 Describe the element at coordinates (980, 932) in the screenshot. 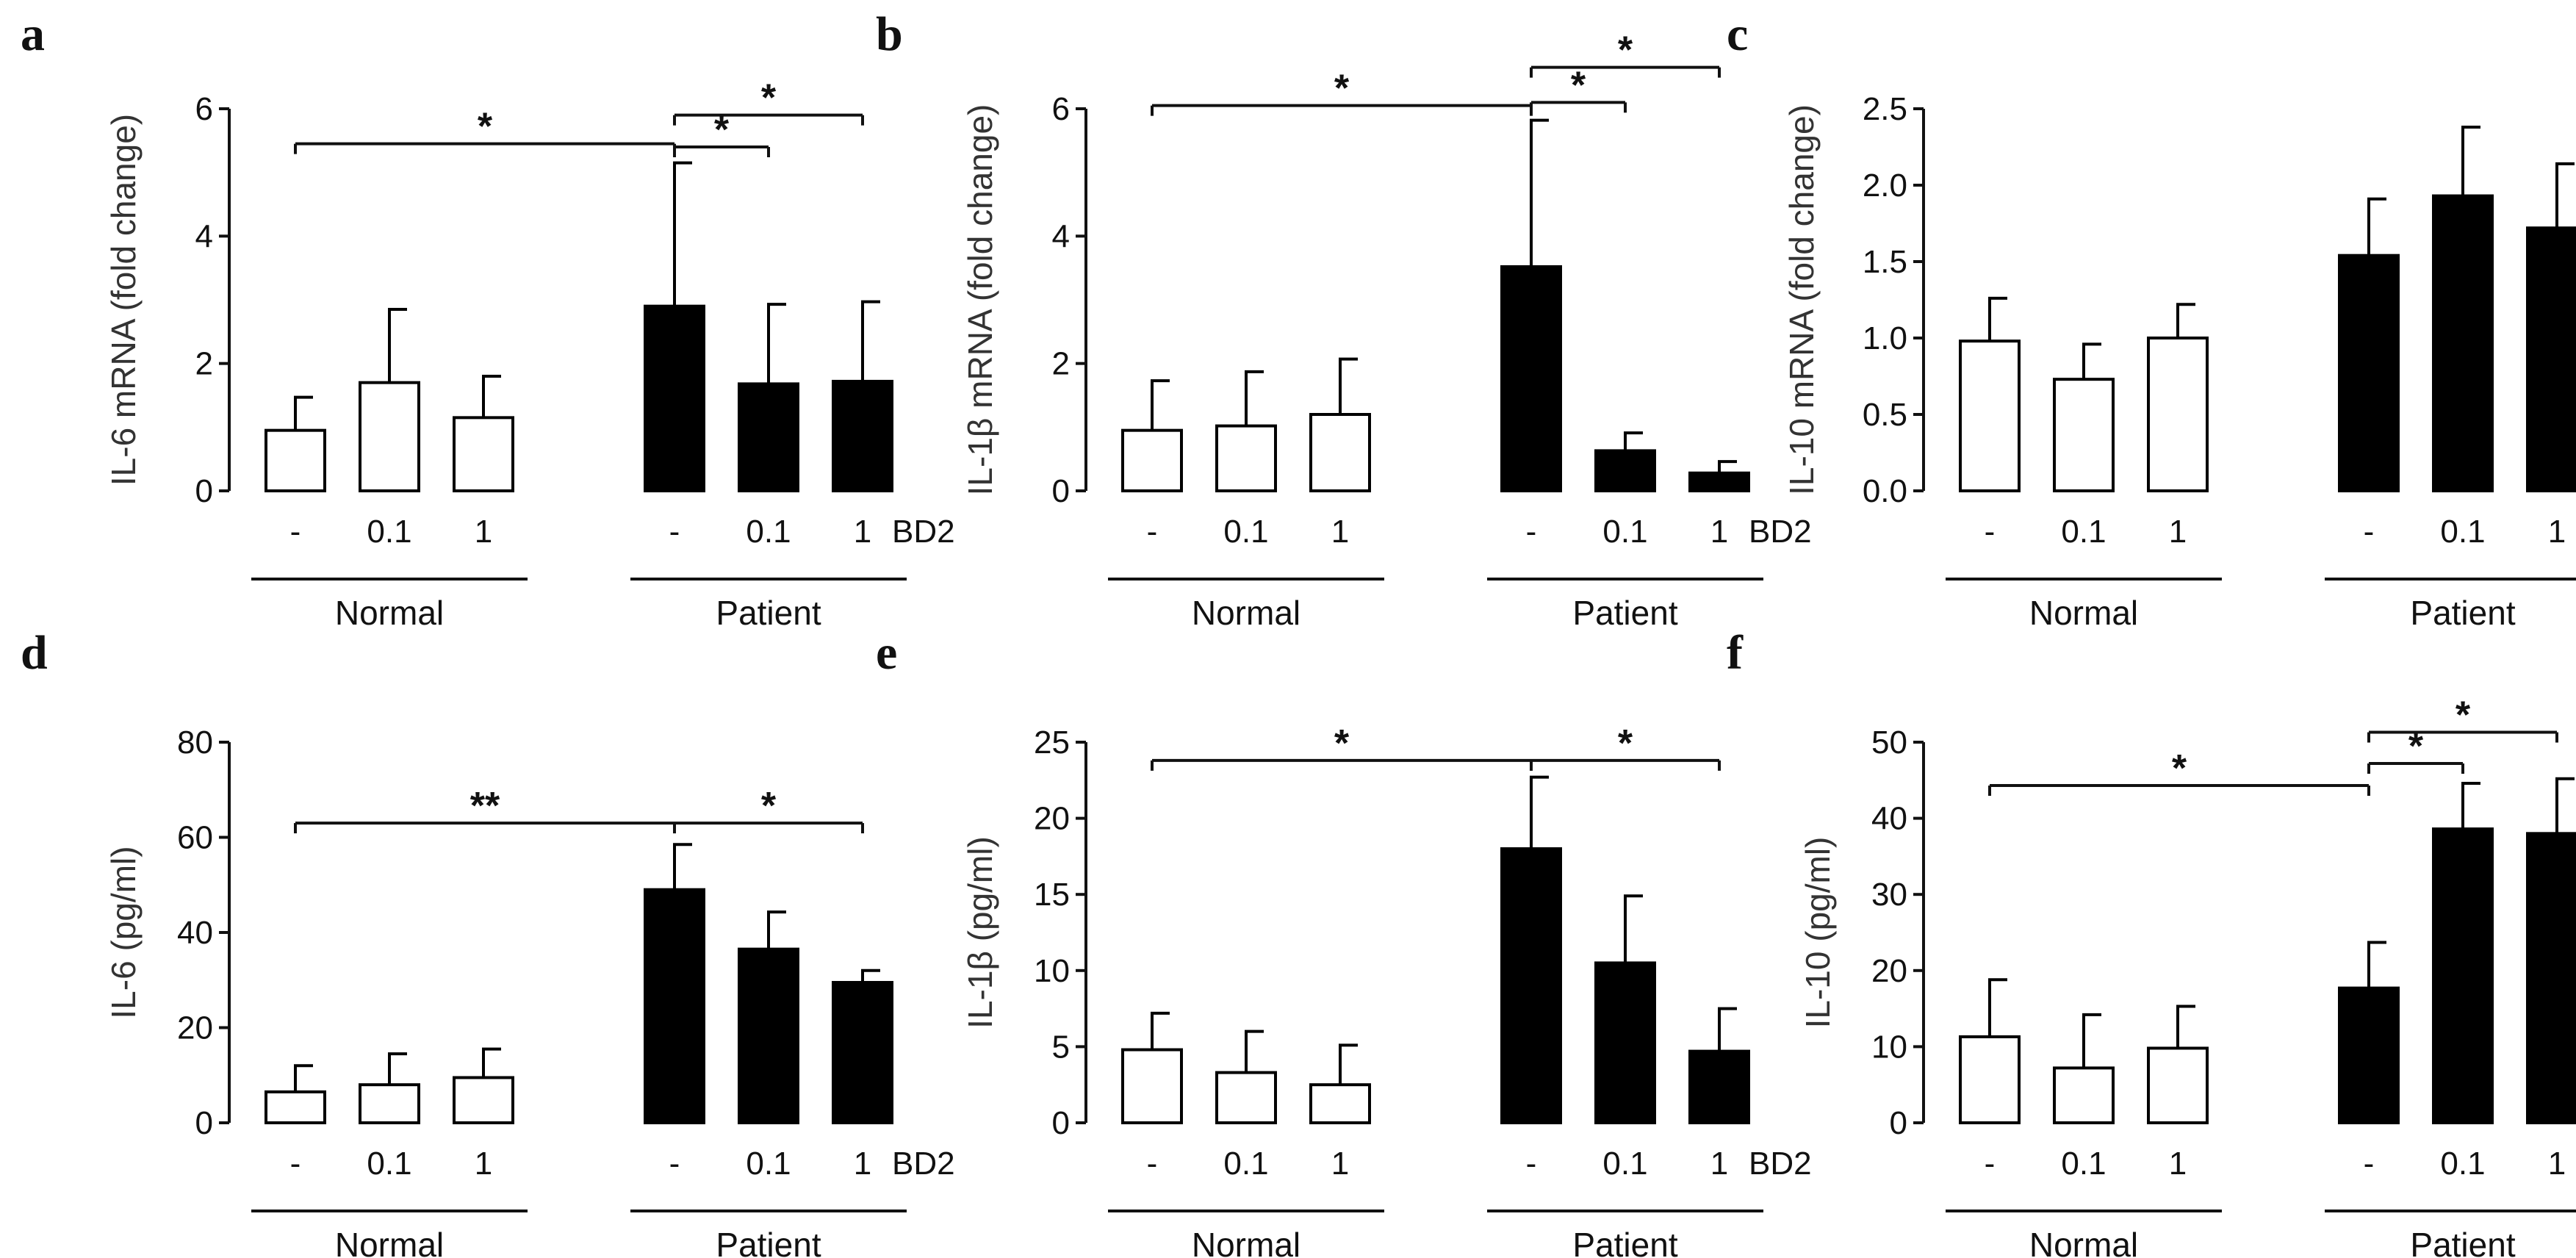

I see `y-axis-label: IL-1β (pg/ml)` at that location.